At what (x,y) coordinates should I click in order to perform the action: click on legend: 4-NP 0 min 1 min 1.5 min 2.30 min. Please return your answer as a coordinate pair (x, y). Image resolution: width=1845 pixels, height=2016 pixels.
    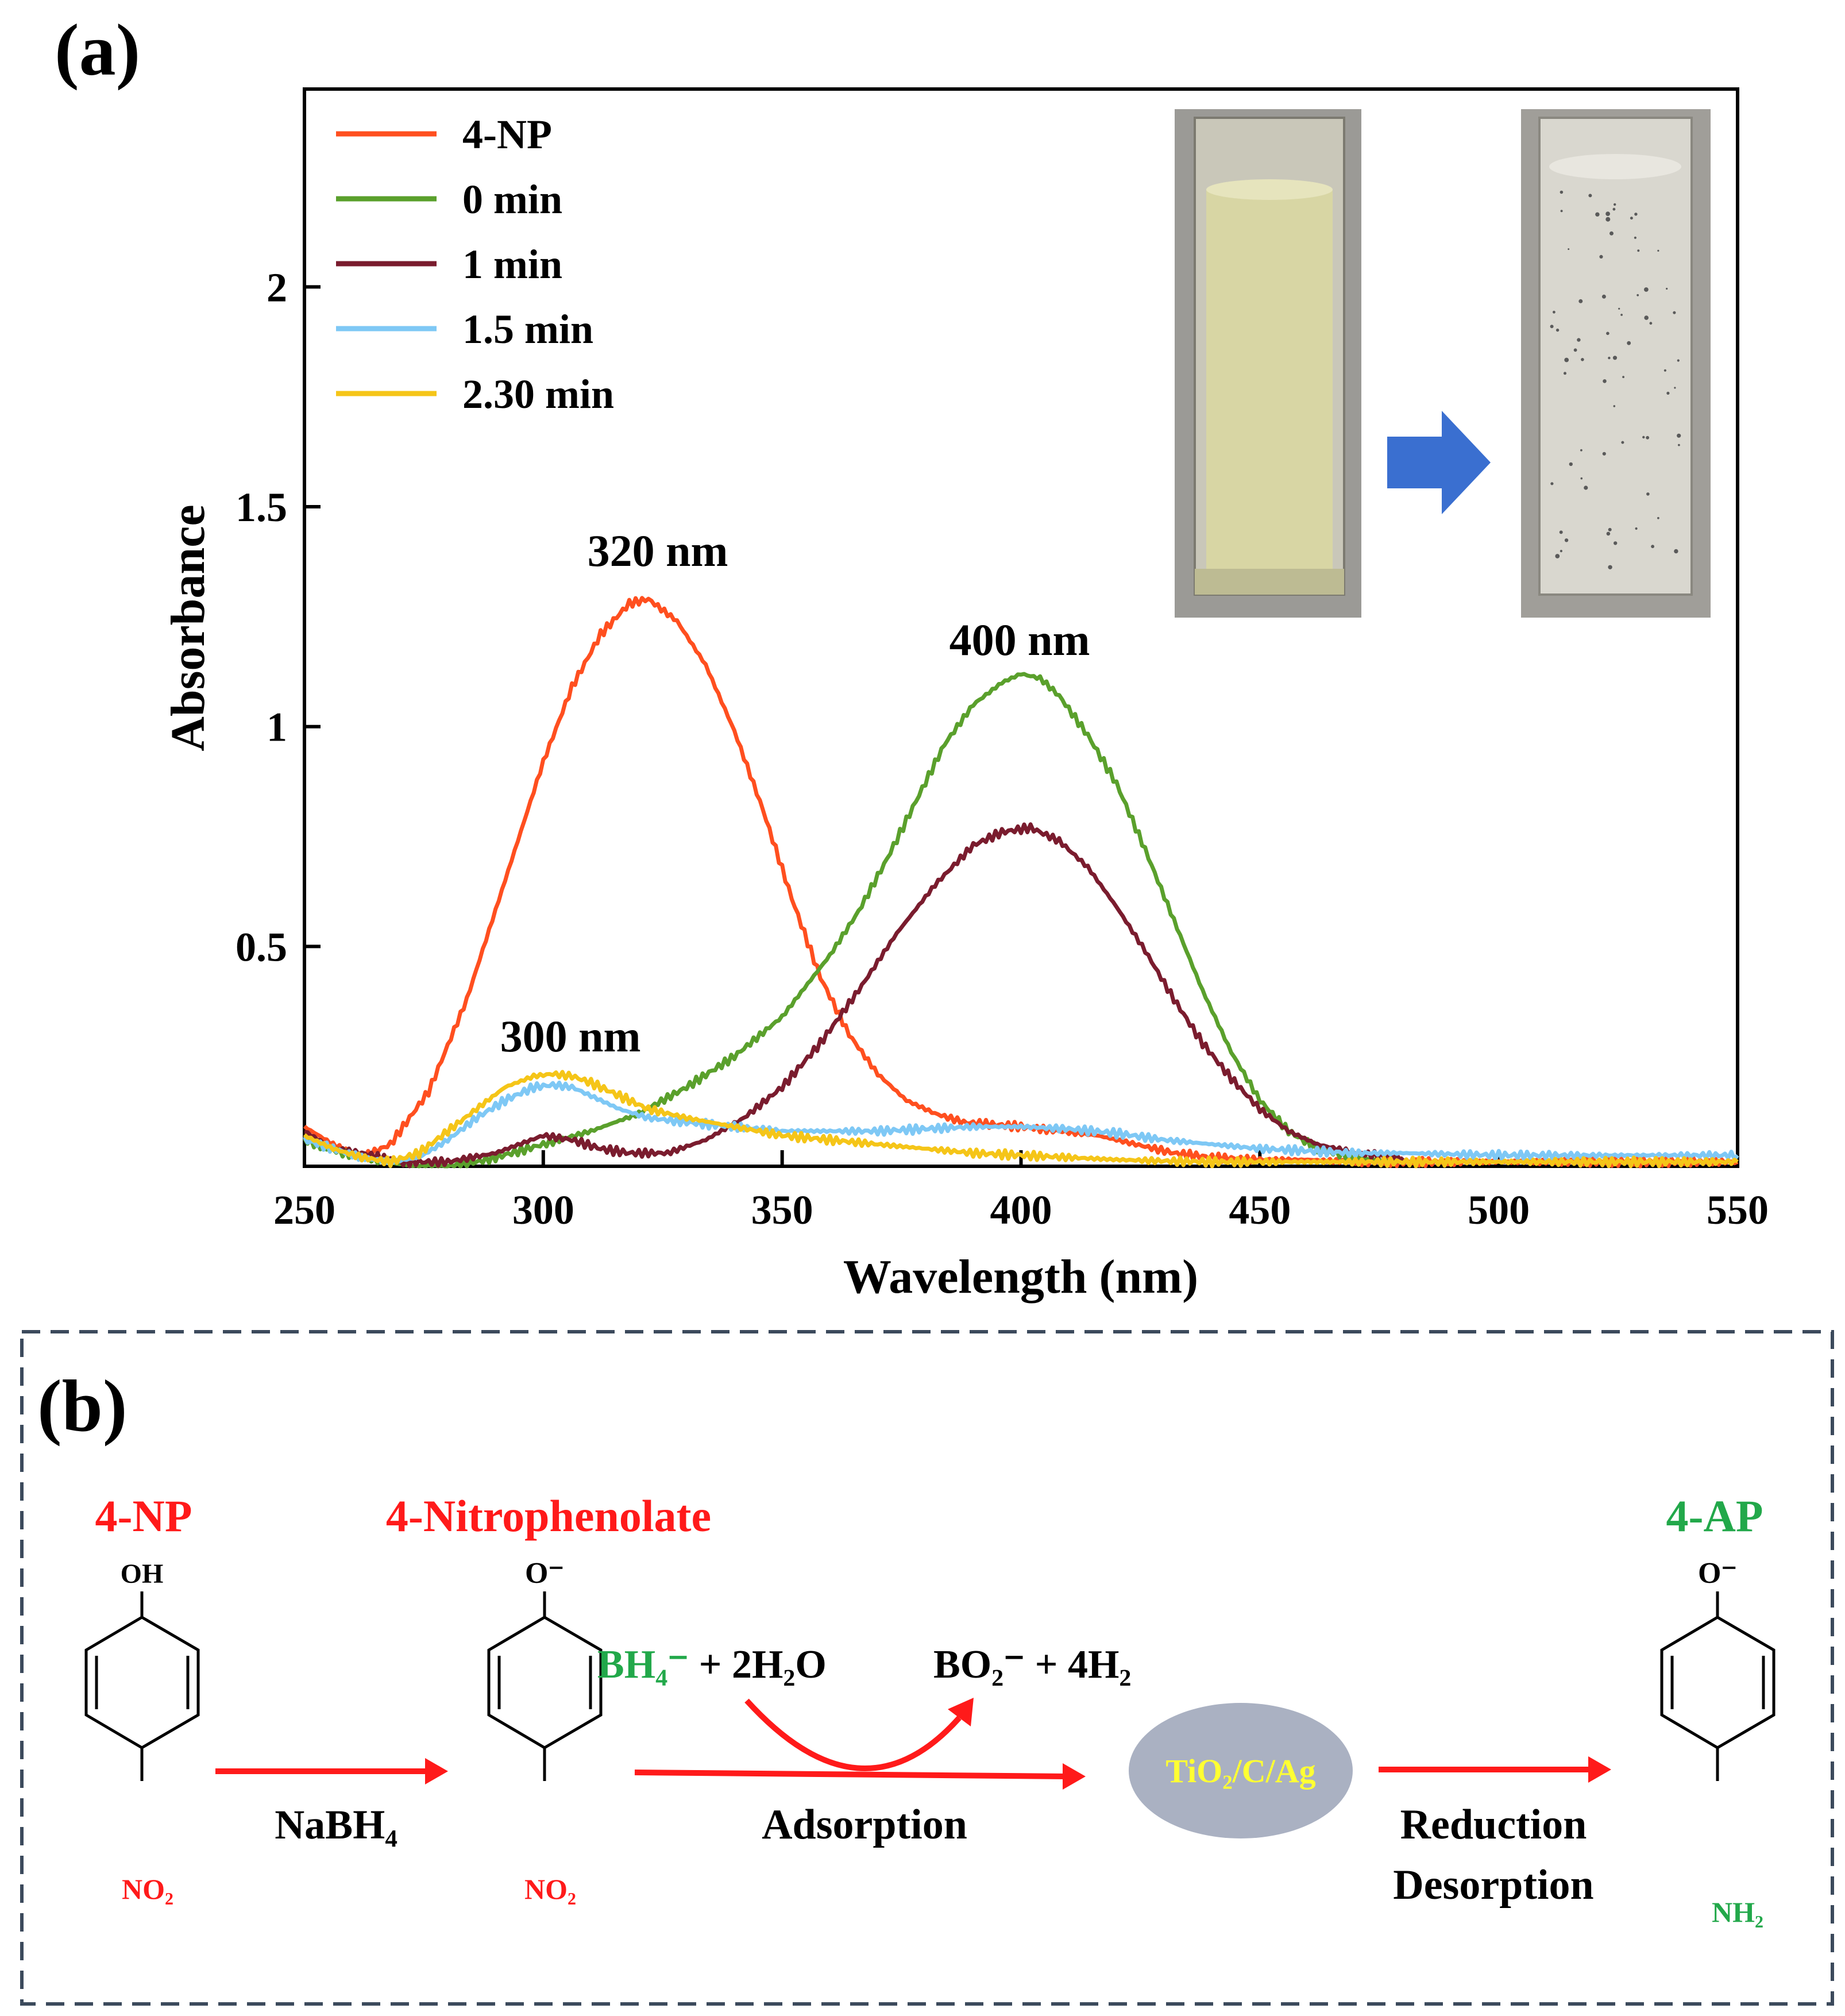
    Looking at the image, I should click on (475, 264).